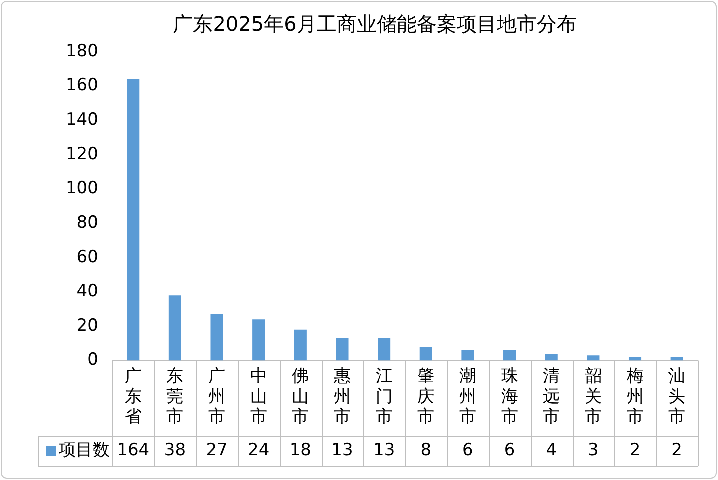 The image size is (718, 480). What do you see at coordinates (82, 51) in the screenshot?
I see `y-tick-label: 180` at bounding box center [82, 51].